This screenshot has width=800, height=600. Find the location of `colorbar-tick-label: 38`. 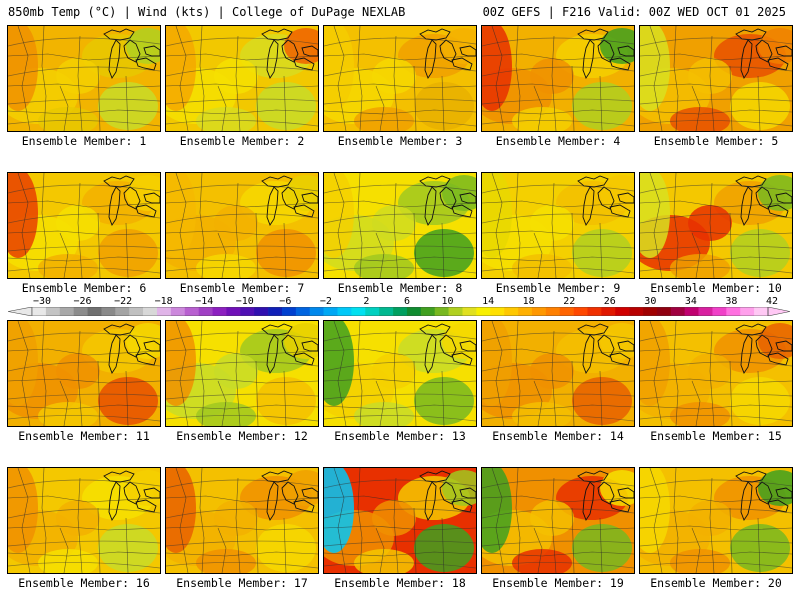

colorbar-tick-label: 38 is located at coordinates (731, 301).